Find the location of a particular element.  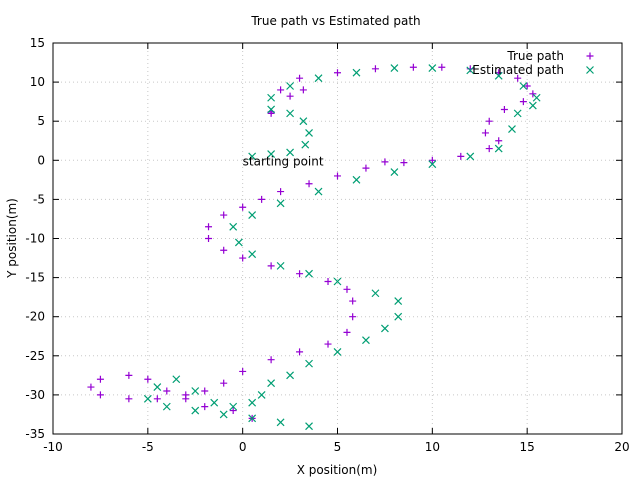

x-tick-label: -5 is located at coordinates (148, 447).